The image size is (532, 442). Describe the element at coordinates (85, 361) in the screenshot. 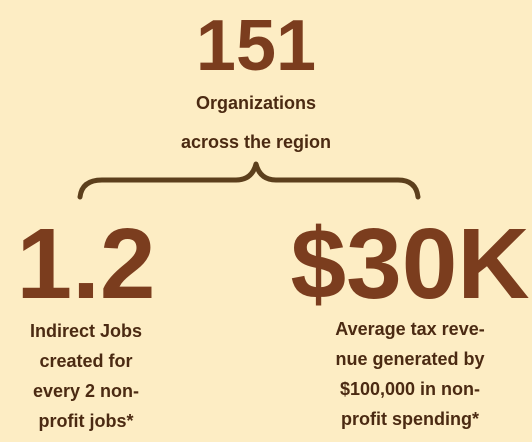

I see `stat-label: created for` at that location.